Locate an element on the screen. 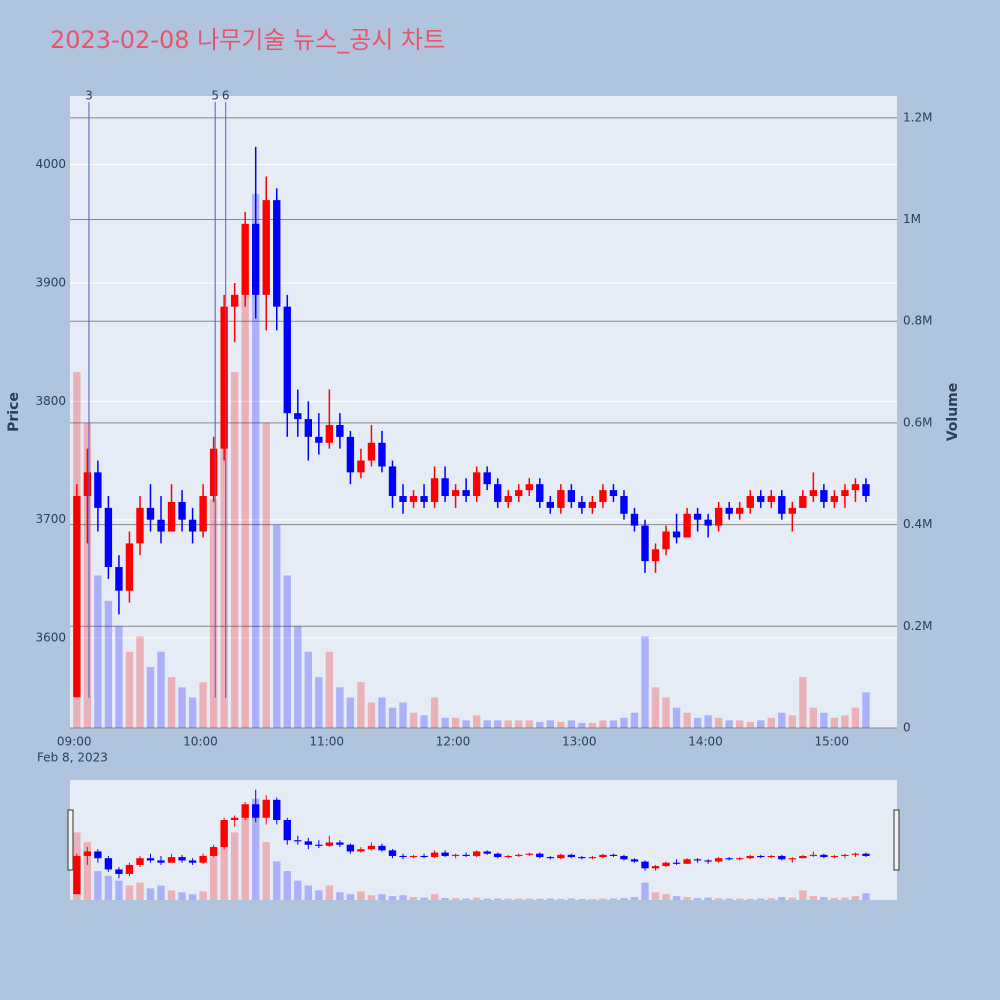 The width and height of the screenshot is (1000, 1000). range-slider is located at coordinates (483, 840).